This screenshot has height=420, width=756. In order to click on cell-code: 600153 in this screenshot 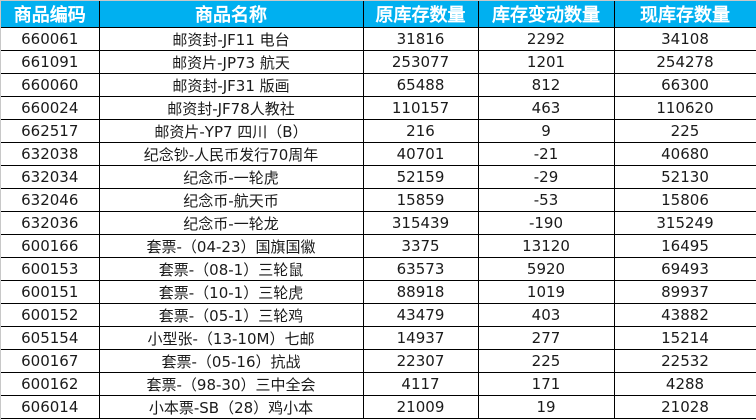, I will do `click(50, 269)`.